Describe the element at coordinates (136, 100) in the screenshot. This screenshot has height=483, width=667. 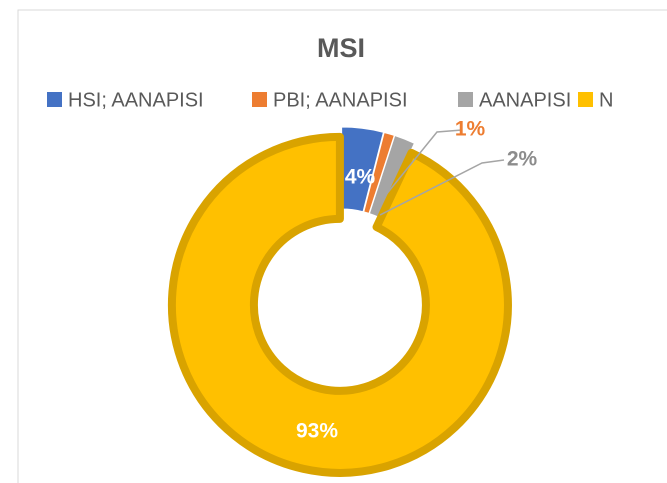
I see `legend-label: HSI; AANAPISI` at that location.